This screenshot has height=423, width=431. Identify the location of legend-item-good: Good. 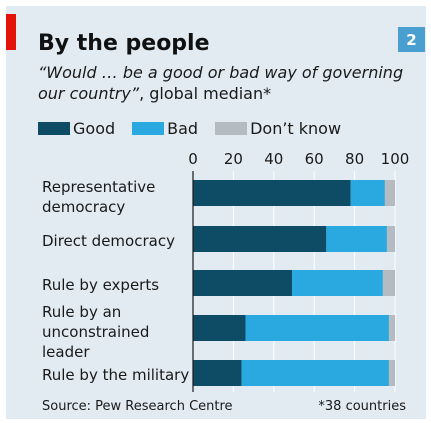
(76, 128).